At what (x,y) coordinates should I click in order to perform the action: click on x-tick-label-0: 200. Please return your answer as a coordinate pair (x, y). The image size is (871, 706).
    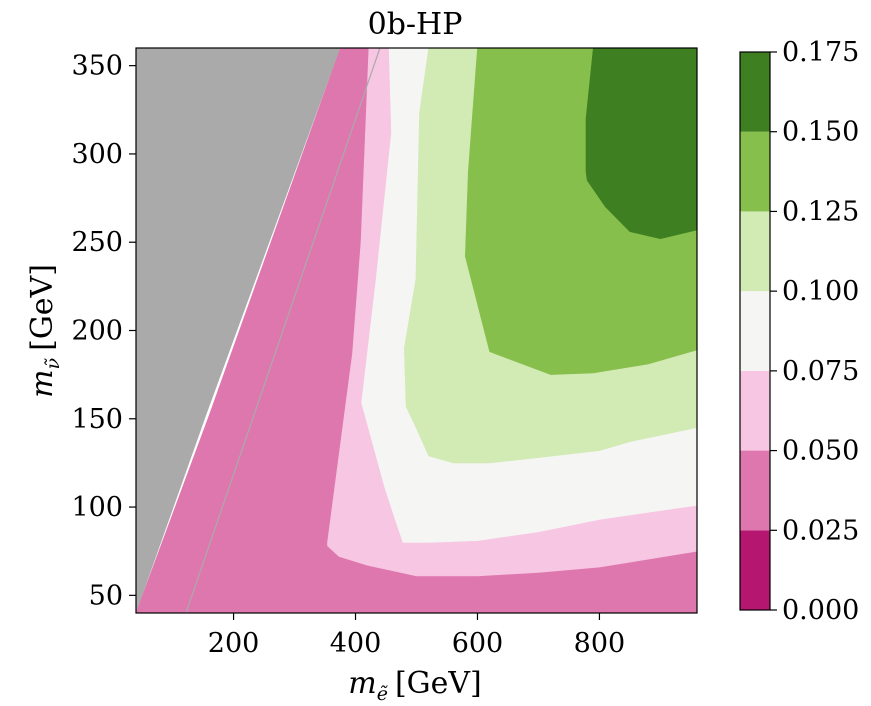
    Looking at the image, I should click on (234, 643).